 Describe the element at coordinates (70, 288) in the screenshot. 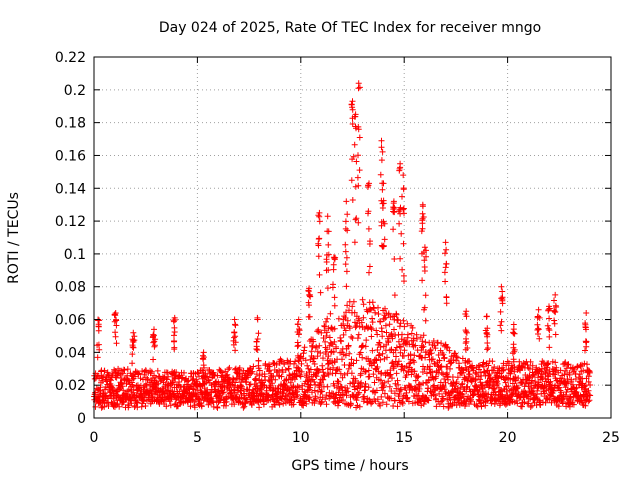

I see `y-tick-label: 0.08` at that location.